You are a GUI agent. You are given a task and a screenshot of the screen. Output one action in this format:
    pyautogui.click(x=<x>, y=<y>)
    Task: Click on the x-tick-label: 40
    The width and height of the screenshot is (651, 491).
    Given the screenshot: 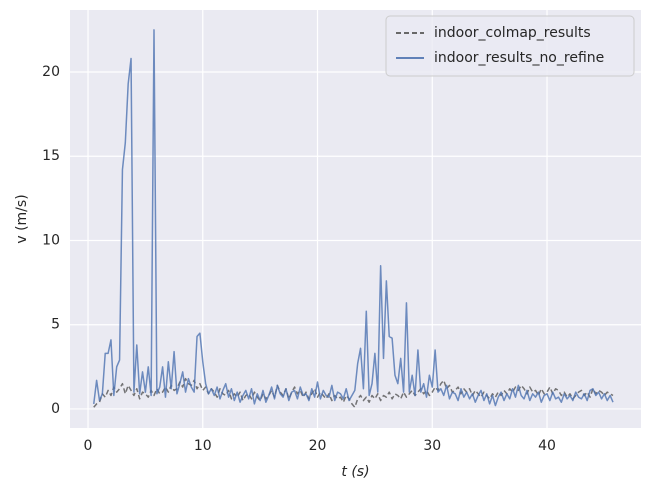 What is the action you would take?
    pyautogui.click(x=547, y=446)
    